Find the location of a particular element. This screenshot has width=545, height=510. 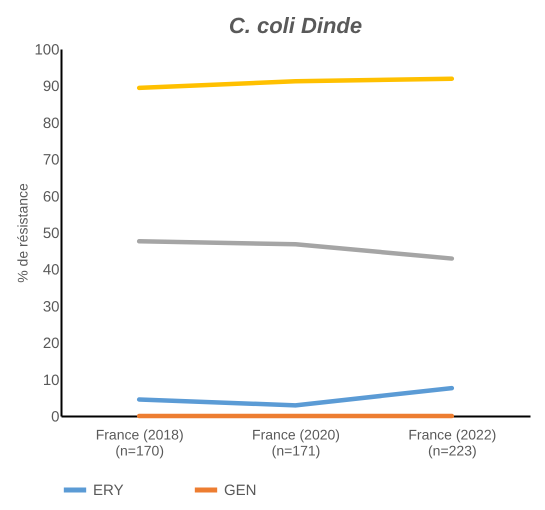

x-tick-label: France (2020) (n=171) is located at coordinates (296, 442).